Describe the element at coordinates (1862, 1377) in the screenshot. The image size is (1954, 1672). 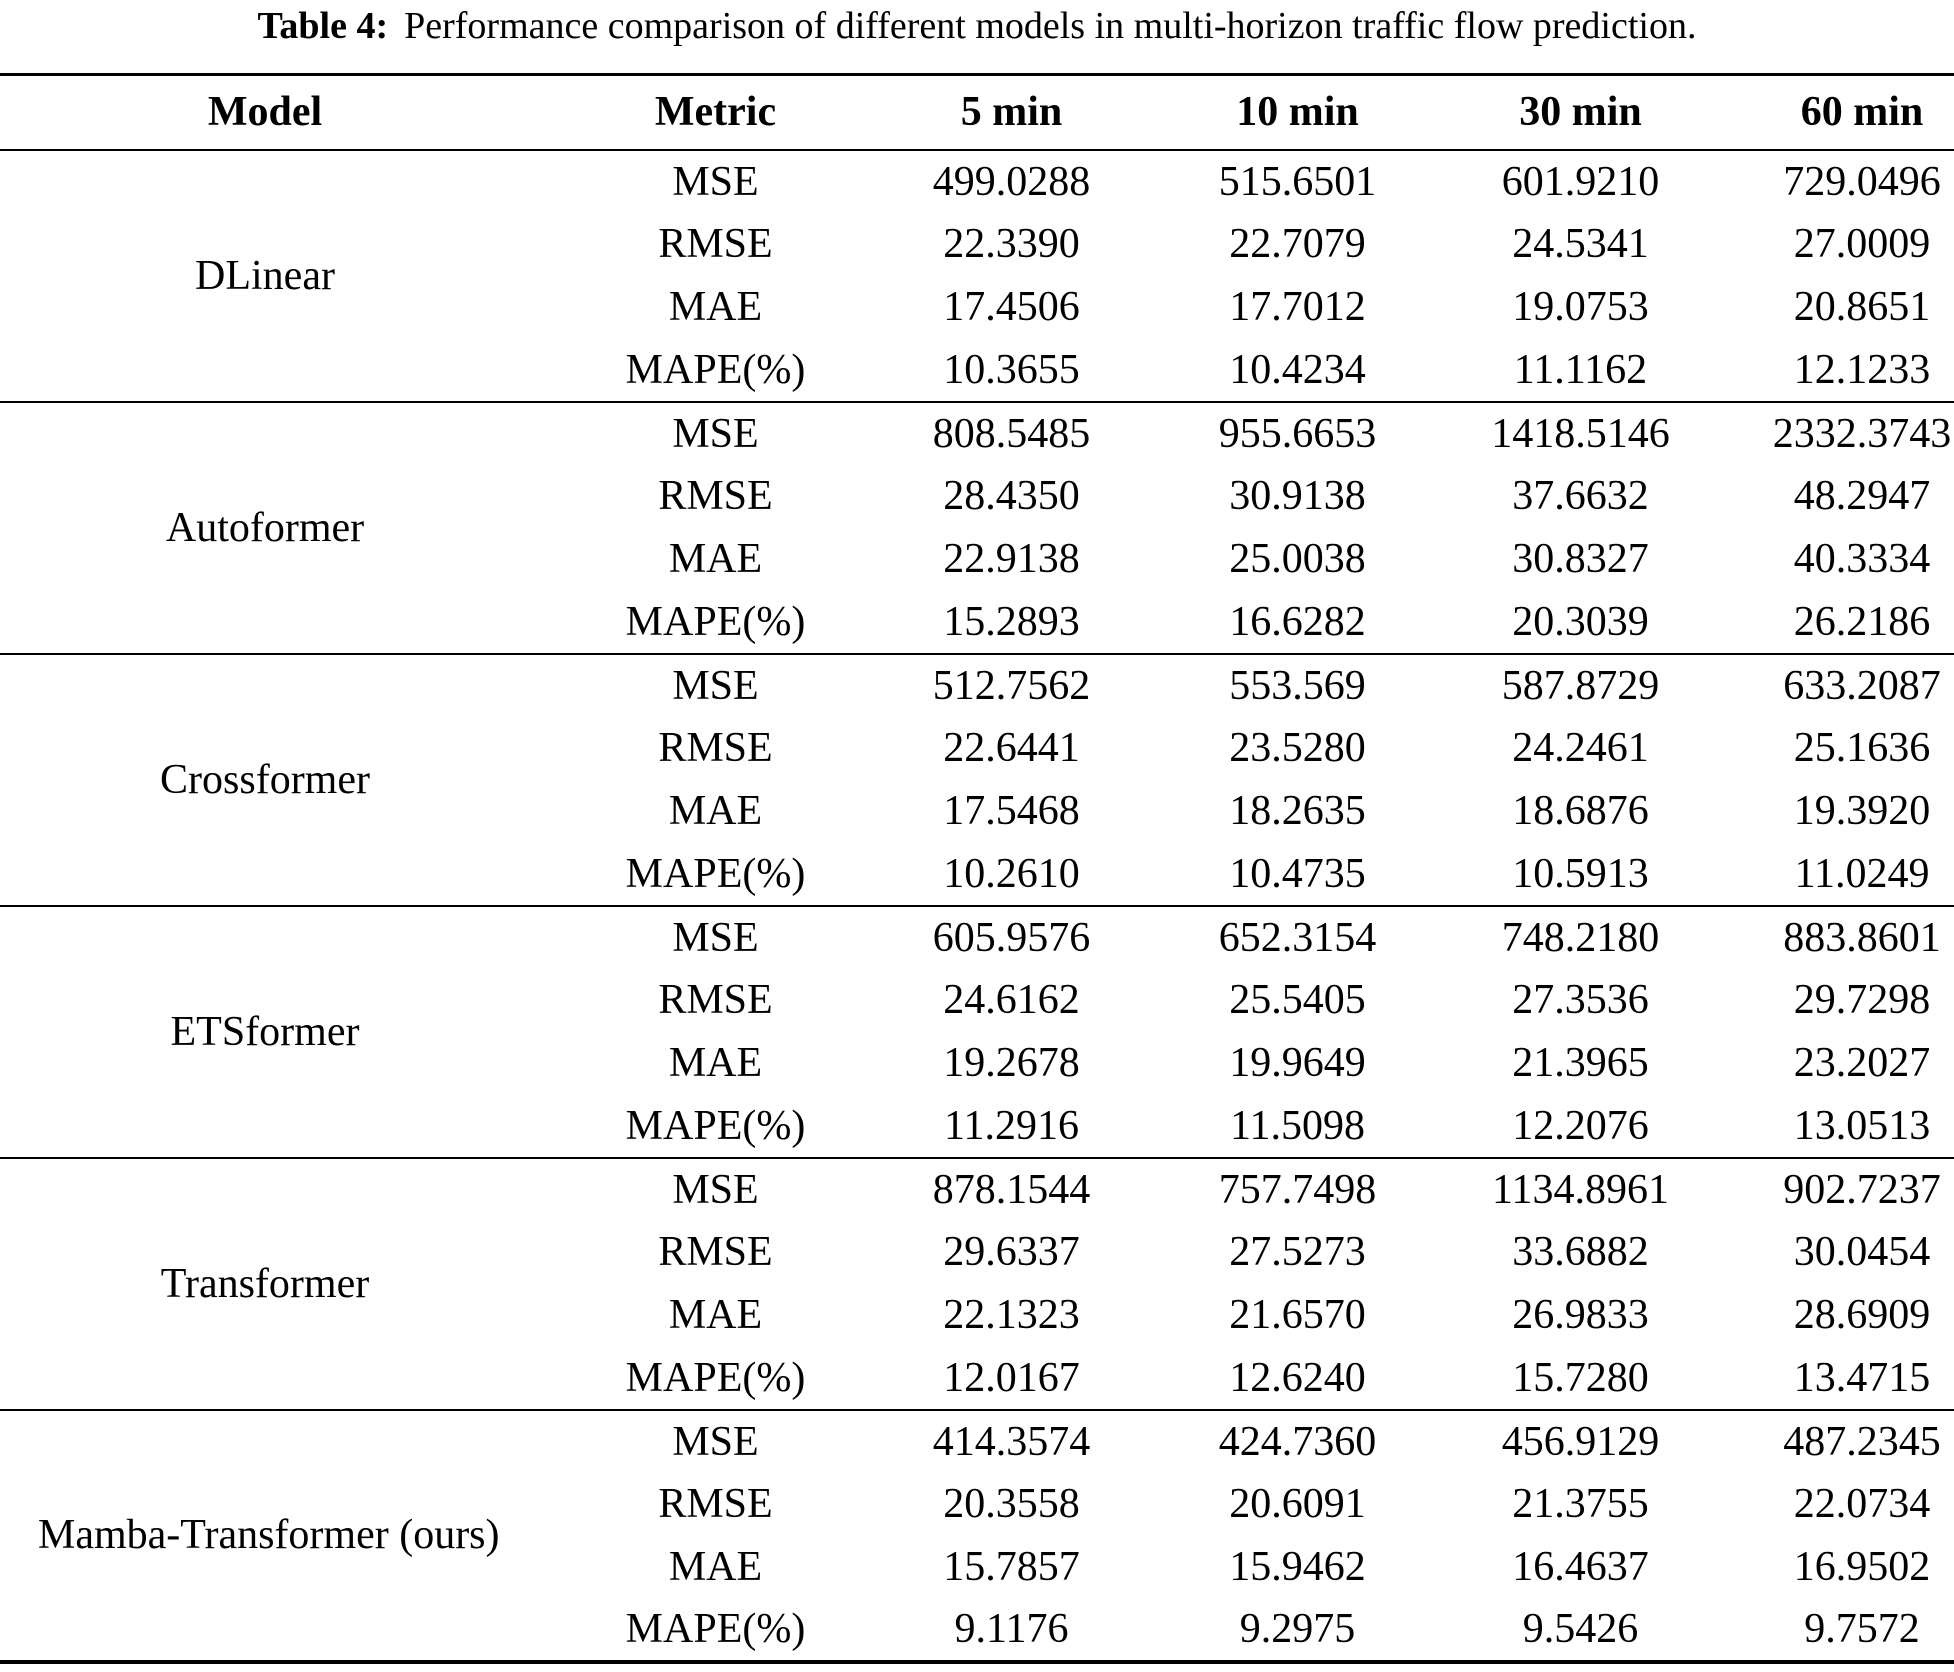
I see `value-cell: 13.4715` at that location.